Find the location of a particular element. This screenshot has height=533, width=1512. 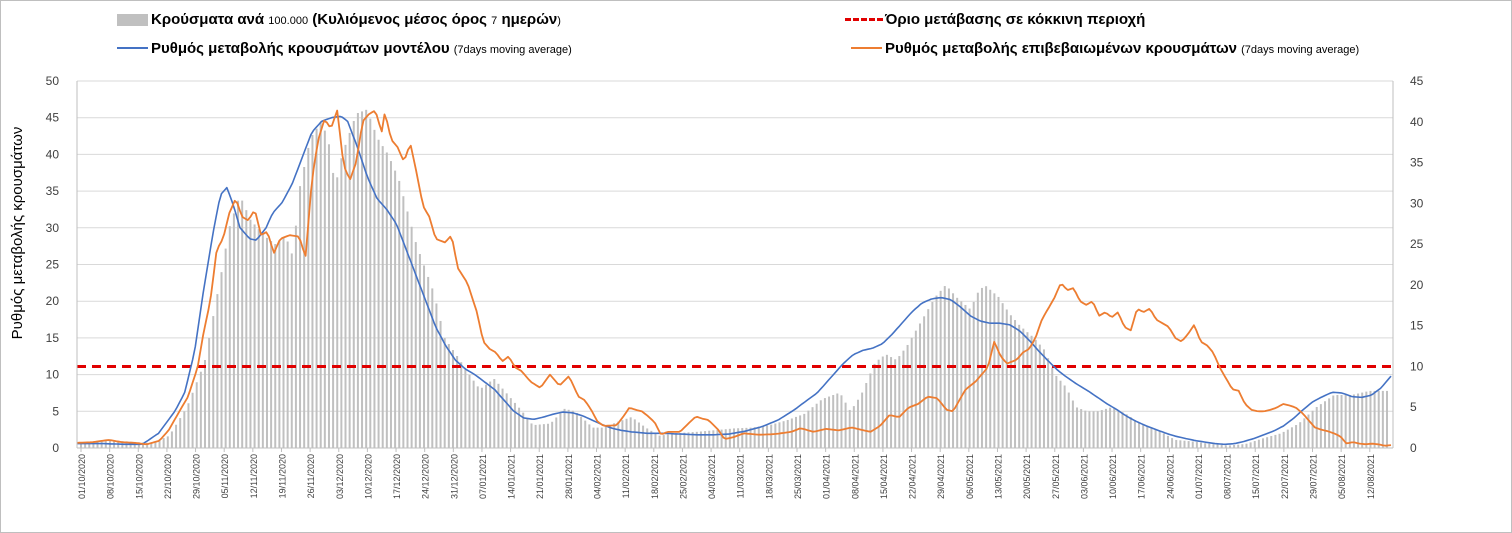

x-tick-label: 10/12/2020 is located at coordinates (368, 476).